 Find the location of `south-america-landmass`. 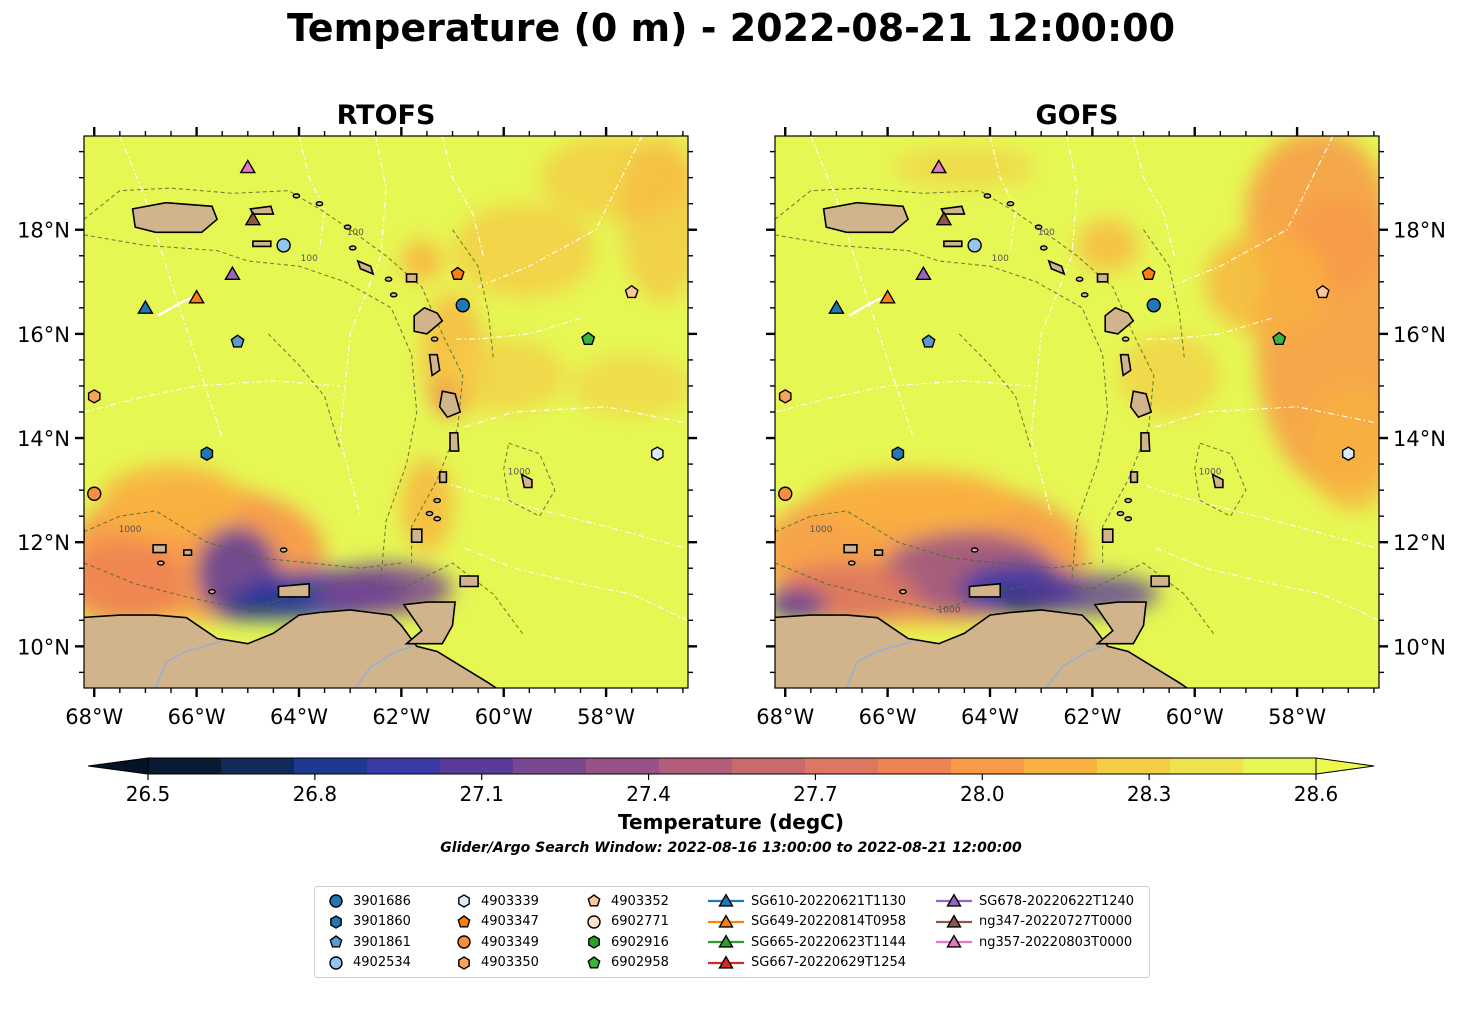

south-america-landmass is located at coordinates (291, 648).